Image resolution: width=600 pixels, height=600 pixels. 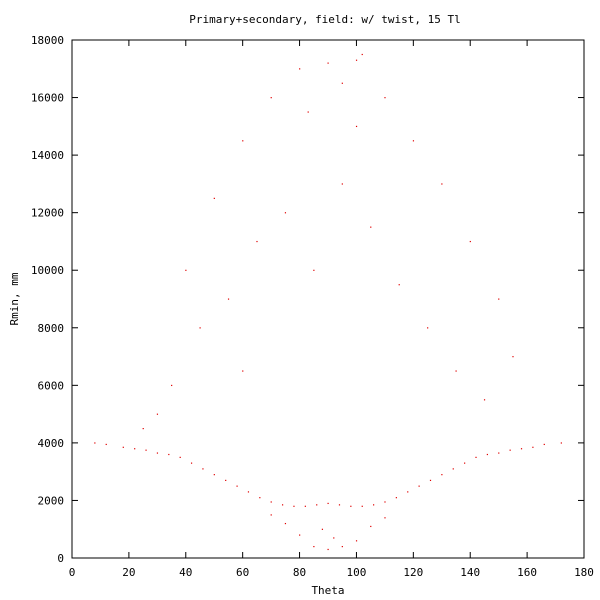 What do you see at coordinates (60, 558) in the screenshot?
I see `y-tick-label: 0` at bounding box center [60, 558].